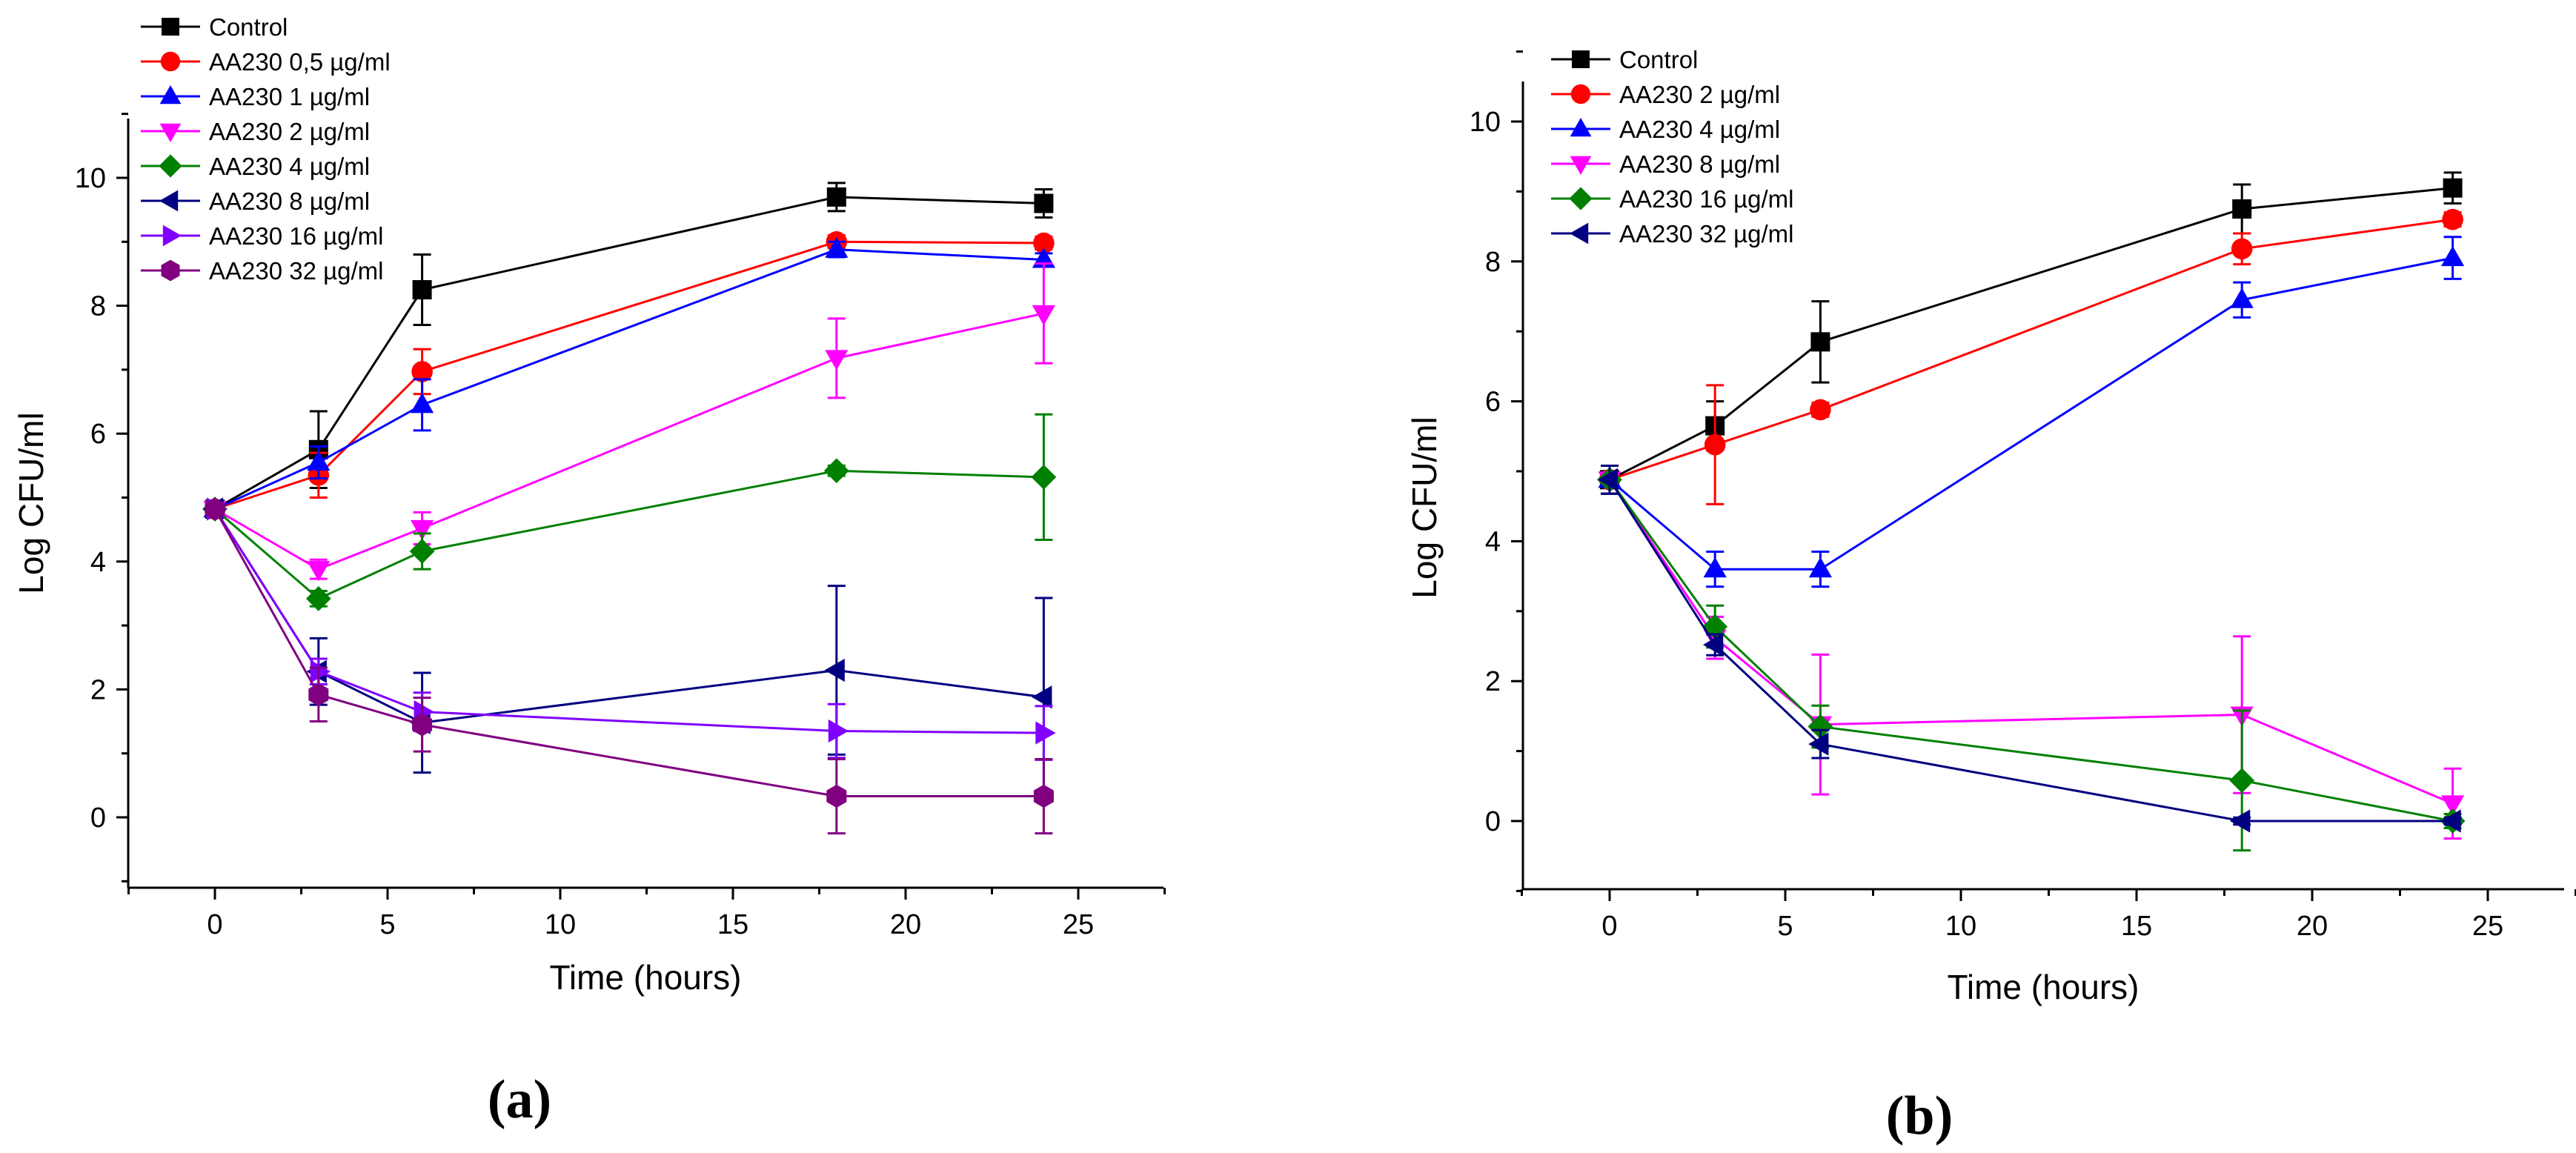 The image size is (2576, 1153). What do you see at coordinates (90, 178) in the screenshot?
I see `y-tick-label: 10` at bounding box center [90, 178].